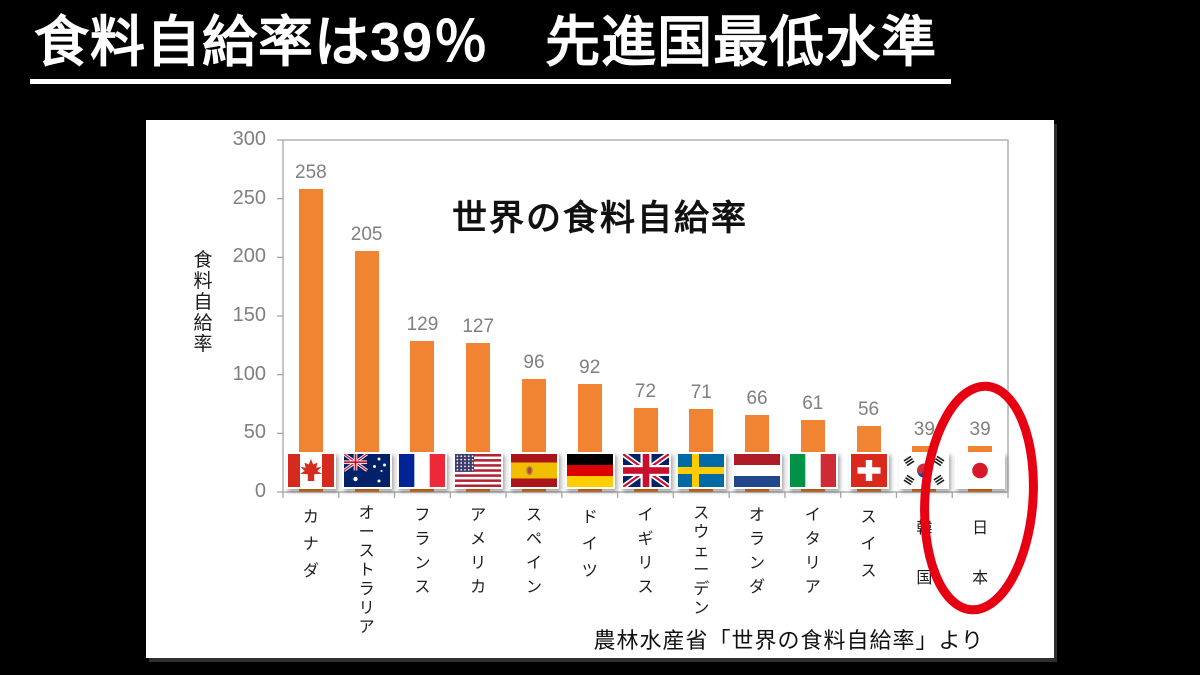  Describe the element at coordinates (478, 326) in the screenshot. I see `bar-value-label: 127` at that location.